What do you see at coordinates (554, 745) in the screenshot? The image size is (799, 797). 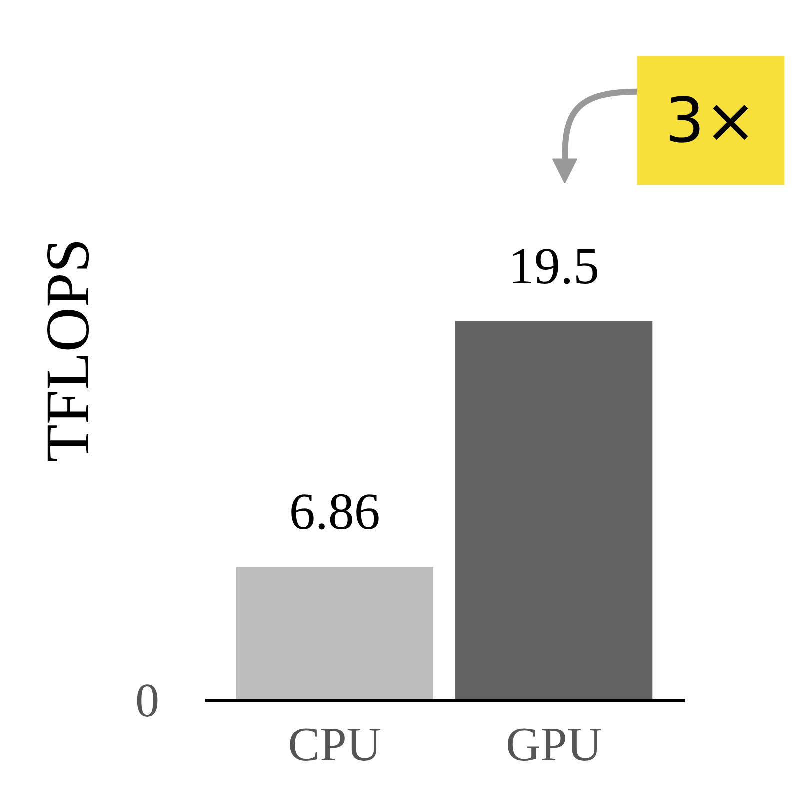 I see `x-tick-label: GPU` at bounding box center [554, 745].